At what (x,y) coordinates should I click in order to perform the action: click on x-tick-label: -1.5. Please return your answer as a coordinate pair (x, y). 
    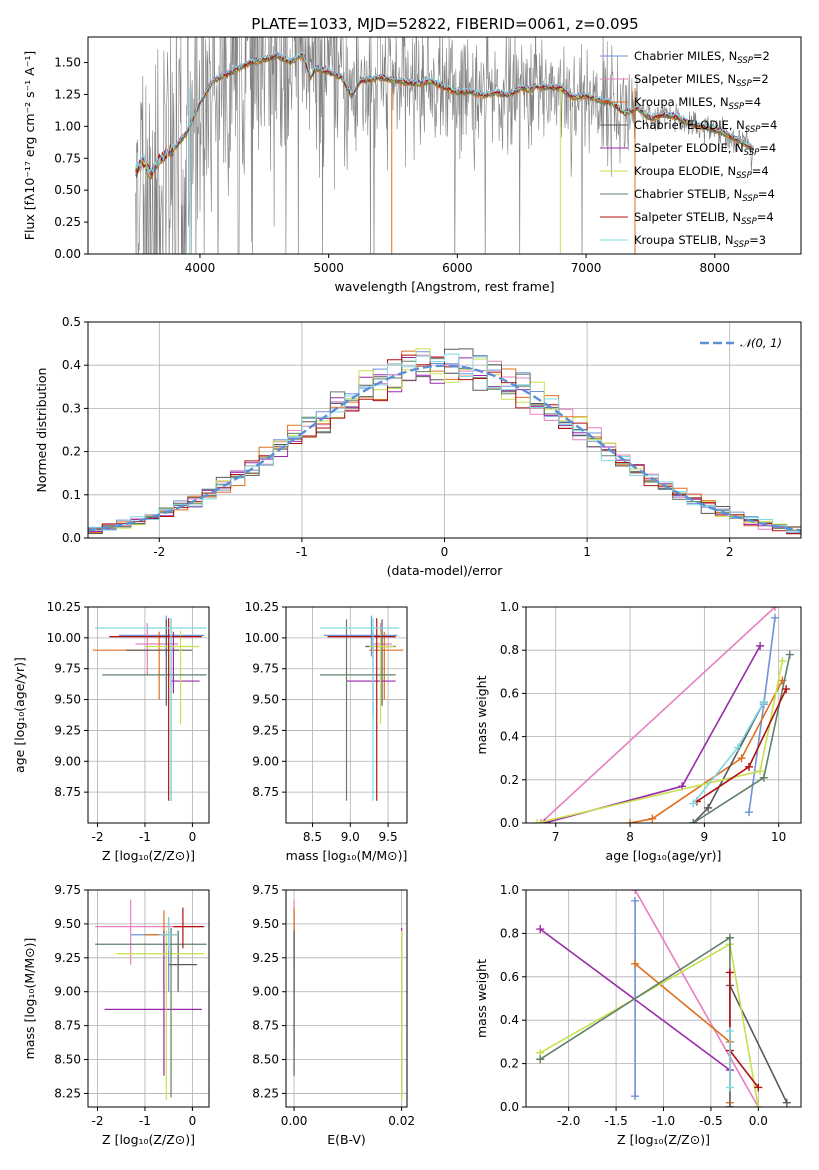
    Looking at the image, I should click on (615, 1121).